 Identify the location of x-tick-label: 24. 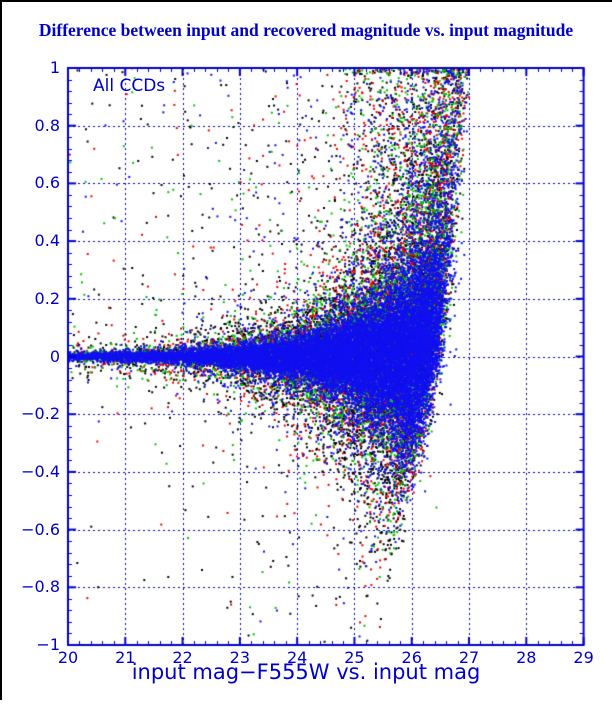
(297, 657).